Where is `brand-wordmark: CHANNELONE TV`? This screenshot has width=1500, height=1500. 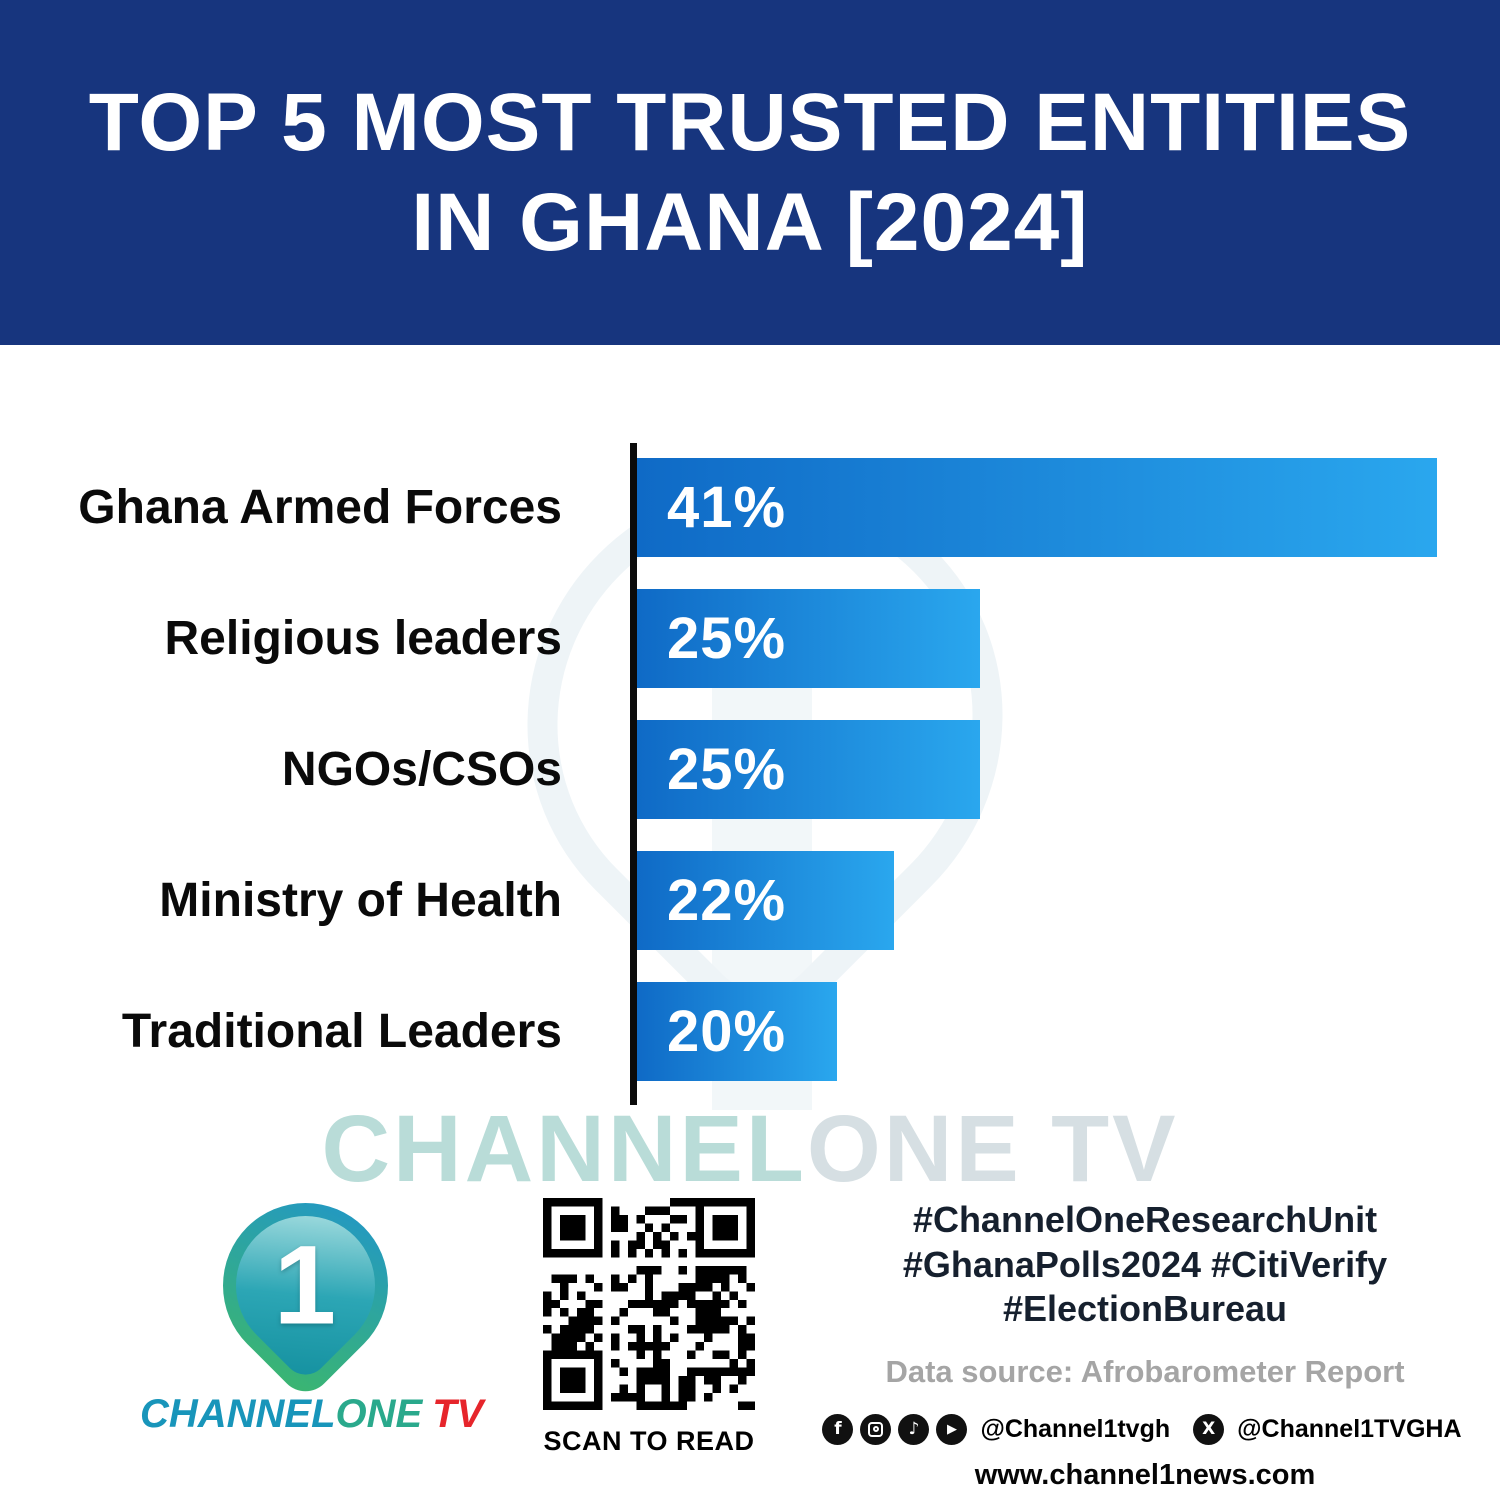
brand-wordmark: CHANNELONE TV is located at coordinates (311, 1414).